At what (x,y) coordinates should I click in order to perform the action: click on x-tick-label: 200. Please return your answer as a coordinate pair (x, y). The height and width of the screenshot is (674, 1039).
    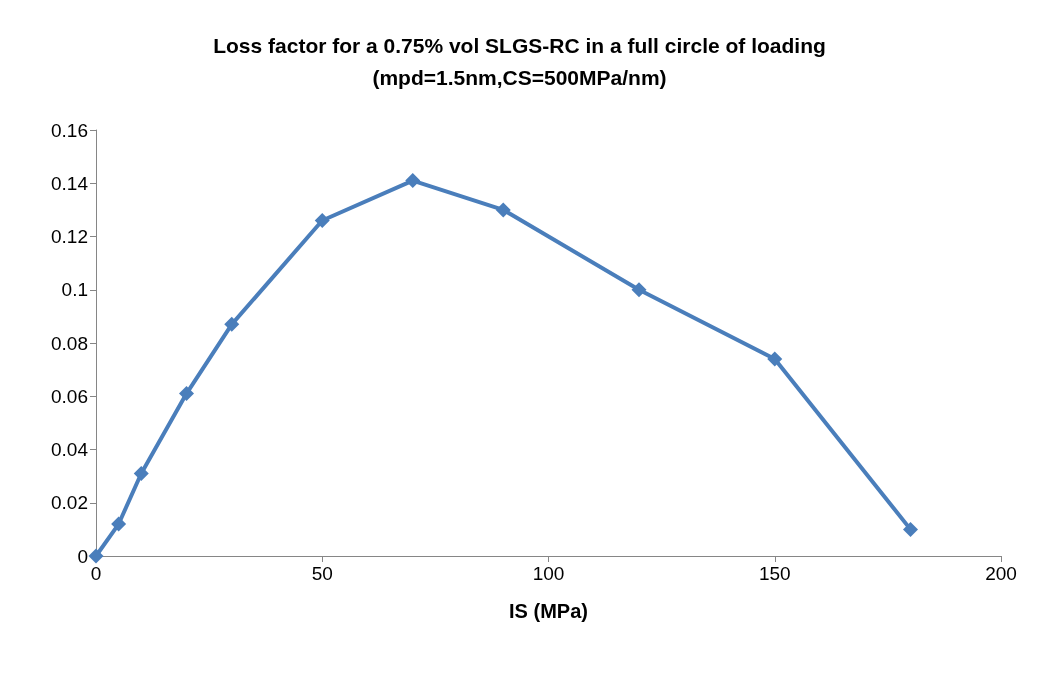
    Looking at the image, I should click on (1001, 573).